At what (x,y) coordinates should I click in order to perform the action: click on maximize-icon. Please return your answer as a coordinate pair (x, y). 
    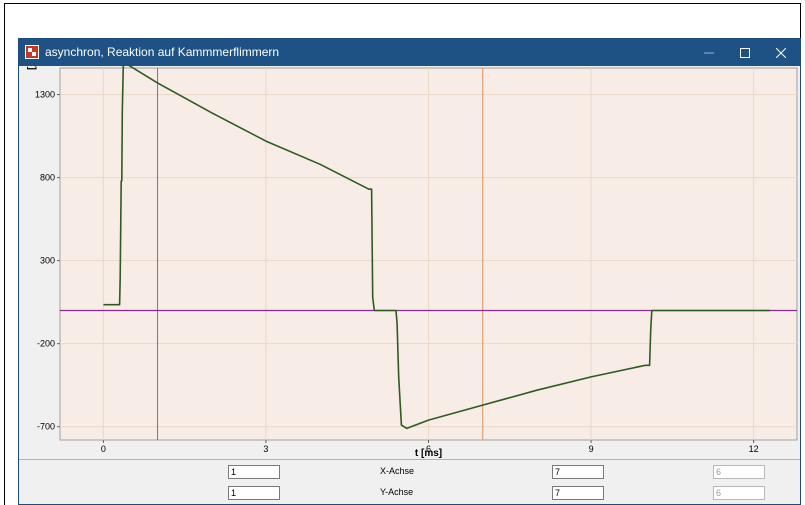
    Looking at the image, I should click on (745, 53).